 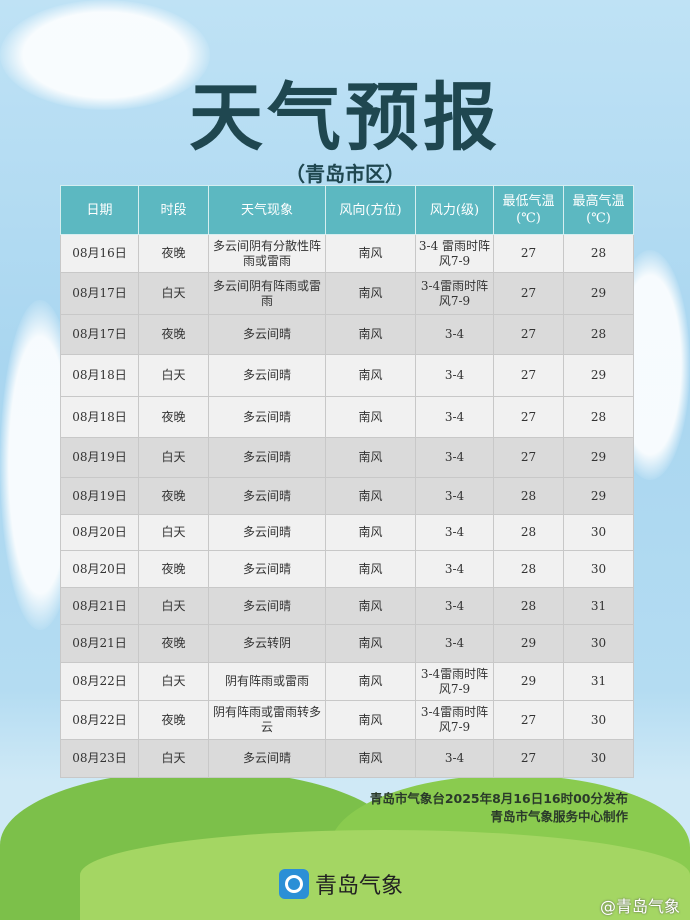 What do you see at coordinates (598, 210) in the screenshot?
I see `column-header: 最高气温(℃)` at bounding box center [598, 210].